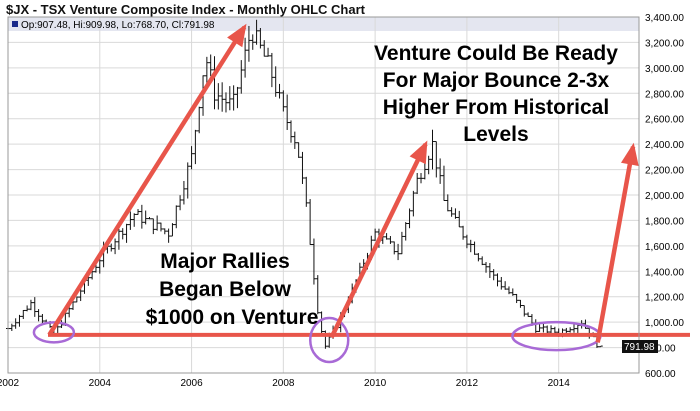 This screenshot has width=700, height=411. Describe the element at coordinates (664, 69) in the screenshot. I see `y-tick-label: 3,000.00` at that location.